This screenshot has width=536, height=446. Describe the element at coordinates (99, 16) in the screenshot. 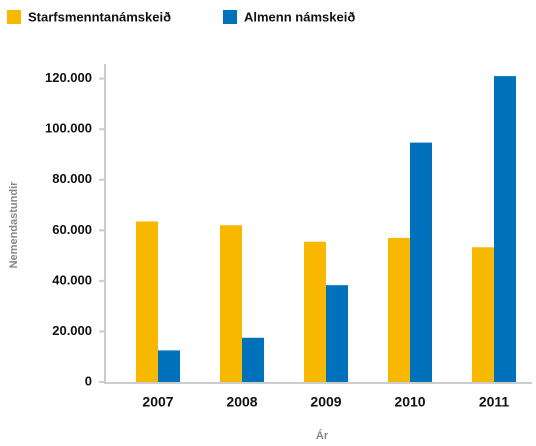

I see `legend-label: Starfsmenntanámskeið` at that location.